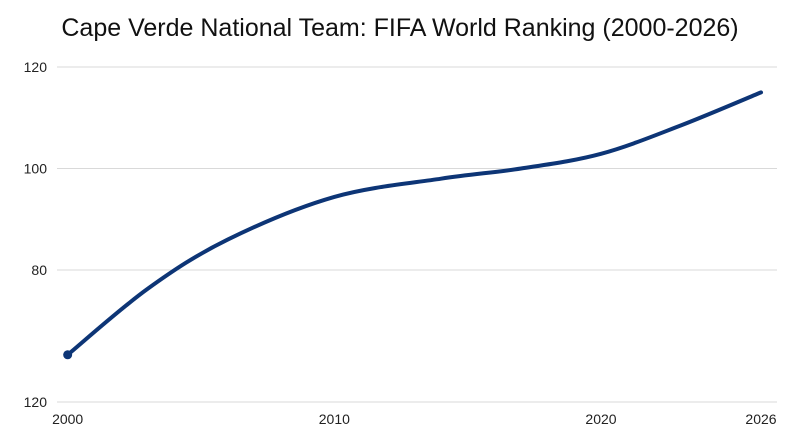 The width and height of the screenshot is (800, 447). What do you see at coordinates (36, 169) in the screenshot?
I see `y-tick-label: 100` at bounding box center [36, 169].